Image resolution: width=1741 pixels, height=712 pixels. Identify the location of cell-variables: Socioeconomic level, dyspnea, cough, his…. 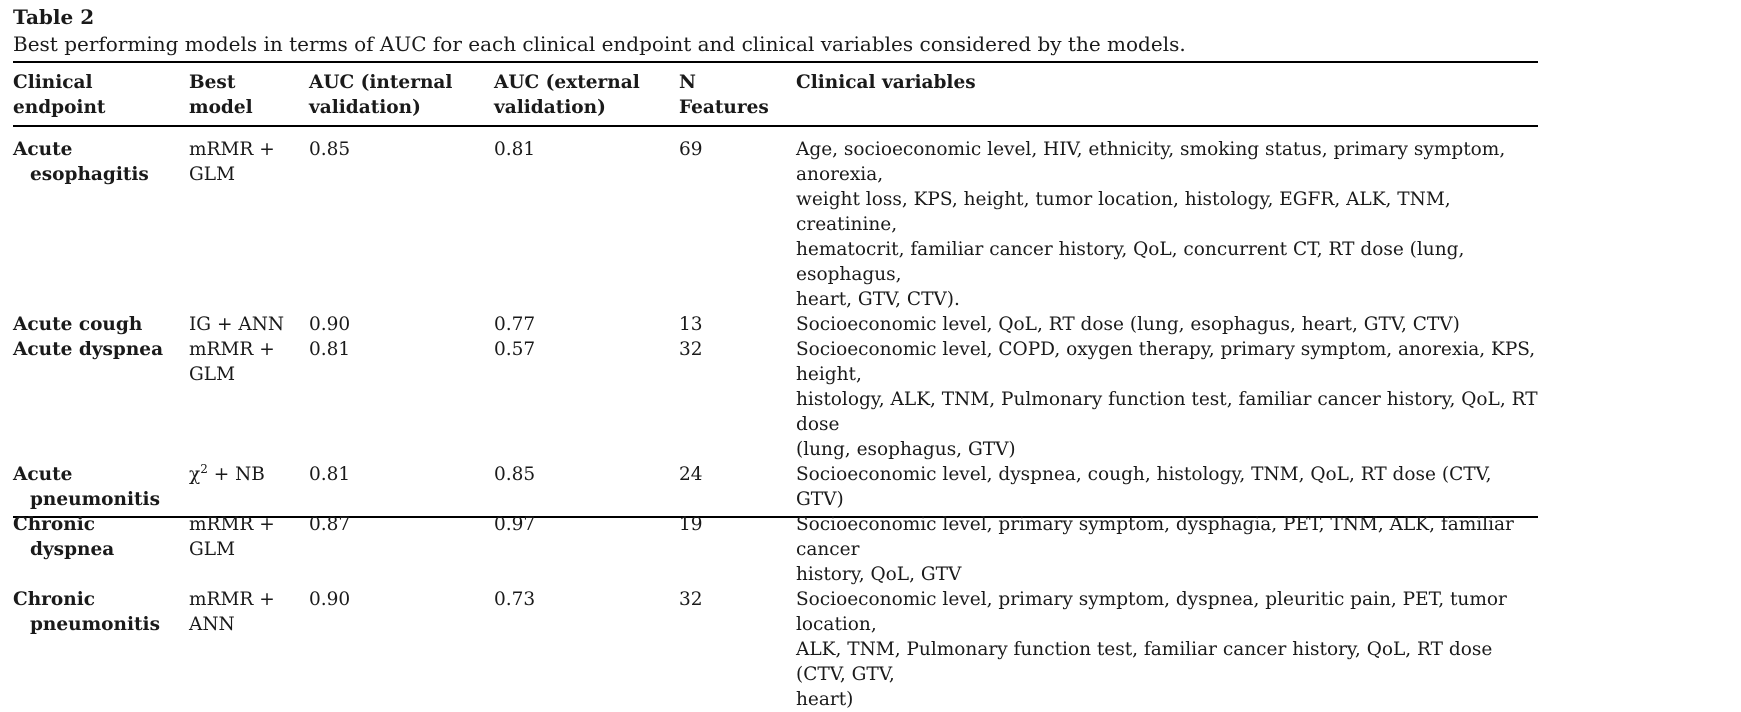
(1144, 487).